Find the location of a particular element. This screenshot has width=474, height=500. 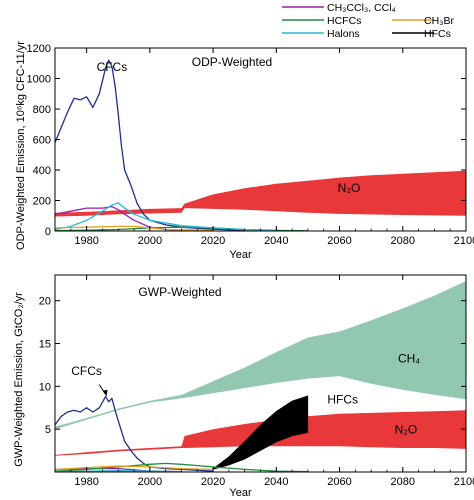

y-tick-label: 600 is located at coordinates (42, 141).